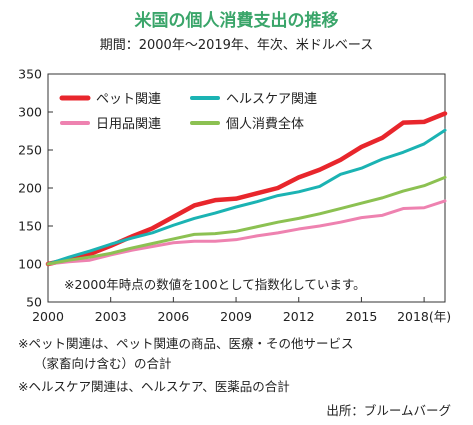  Describe the element at coordinates (30, 112) in the screenshot. I see `y-tick-label: 300` at that location.